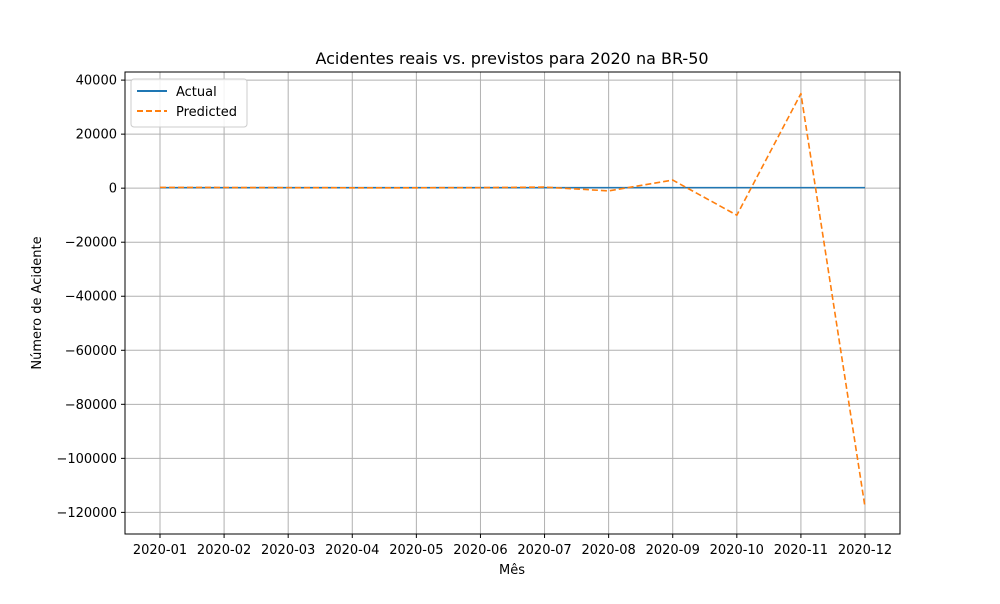  What do you see at coordinates (91, 351) in the screenshot?
I see `y-tick-label: −60000` at bounding box center [91, 351].